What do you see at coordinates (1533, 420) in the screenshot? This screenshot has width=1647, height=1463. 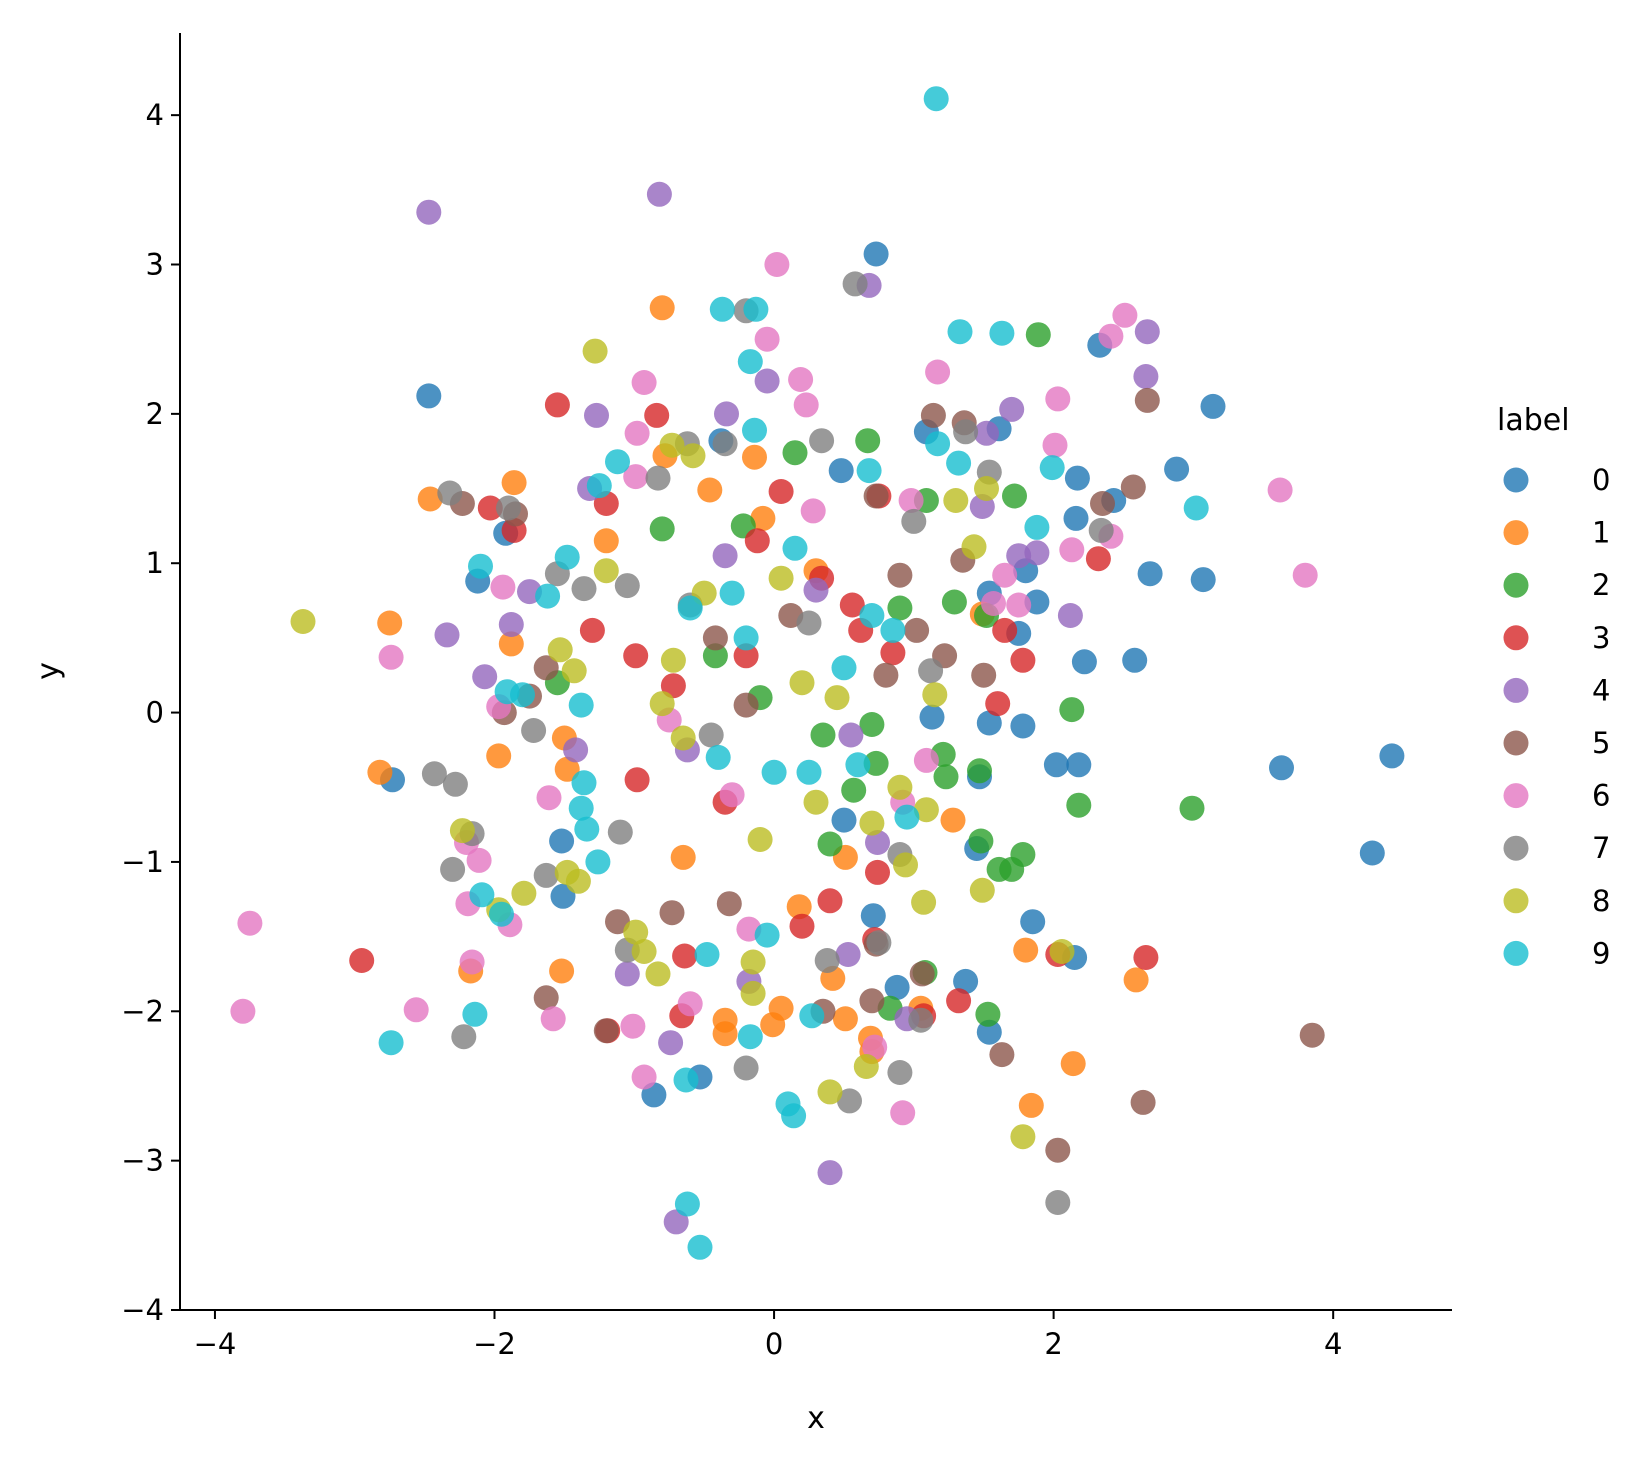 I see `legend-title: label` at bounding box center [1533, 420].